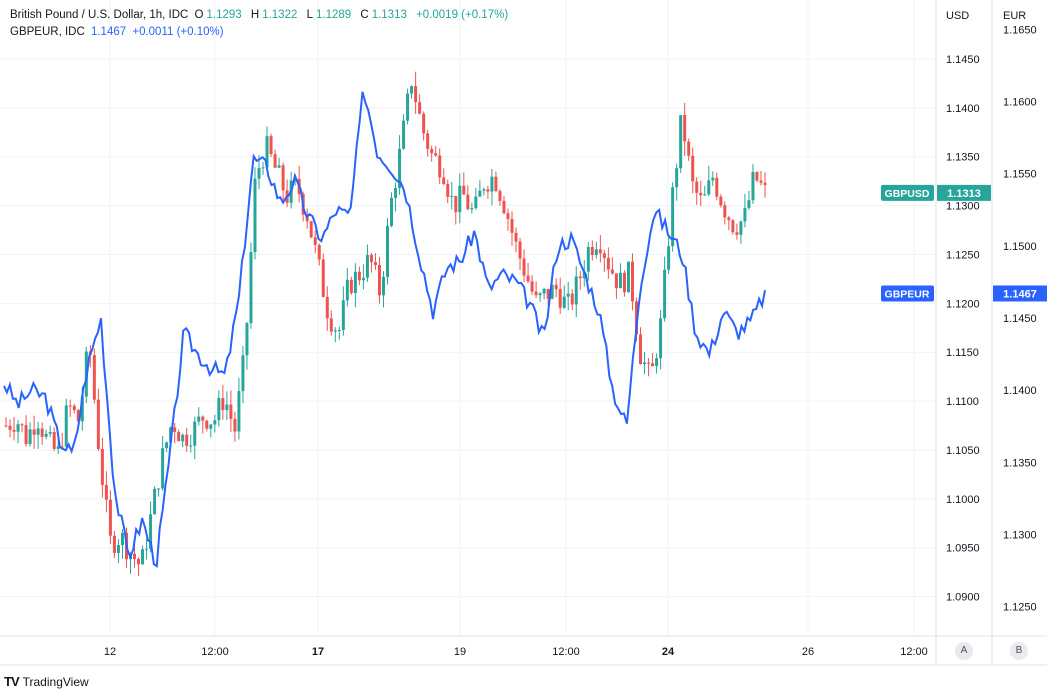  What do you see at coordinates (1020, 30) in the screenshot?
I see `eur-tick-label: 1.1650` at bounding box center [1020, 30].